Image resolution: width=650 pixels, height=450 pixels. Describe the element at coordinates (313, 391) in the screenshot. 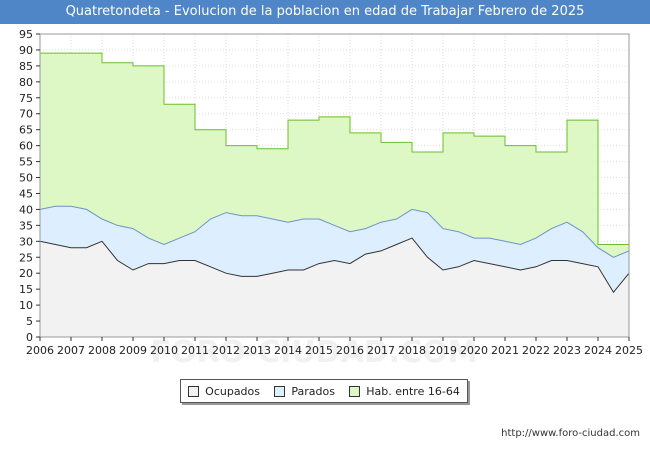

I see `legend-label-parados: Parados` at that location.